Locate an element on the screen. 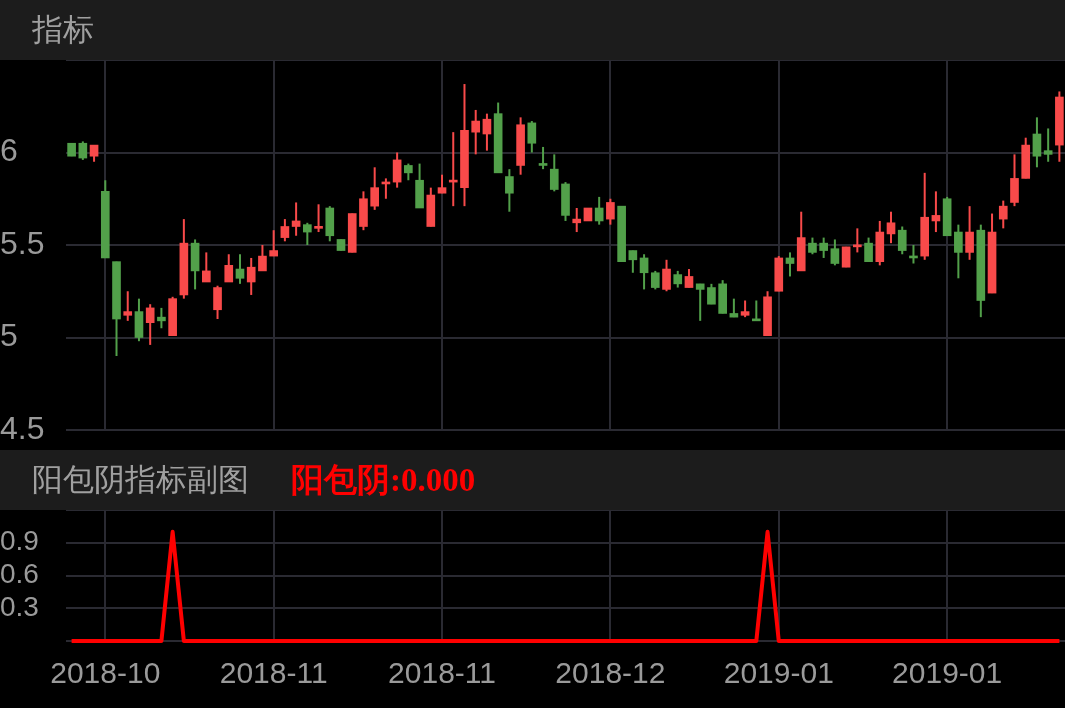 The width and height of the screenshot is (1065, 708). panel-header: 指标 is located at coordinates (532, 30).